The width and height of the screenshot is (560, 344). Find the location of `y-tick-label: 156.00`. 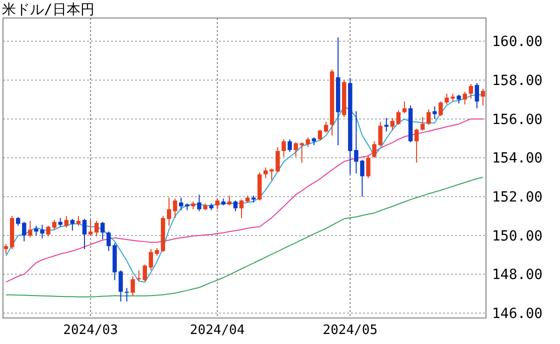

y-tick-label: 156.00 is located at coordinates (517, 120).